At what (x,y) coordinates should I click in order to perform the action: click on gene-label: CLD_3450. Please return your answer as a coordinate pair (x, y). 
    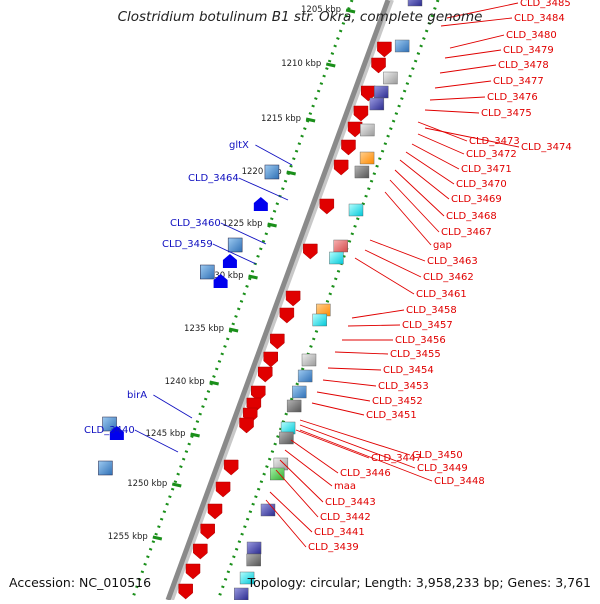
    Looking at the image, I should click on (437, 455).